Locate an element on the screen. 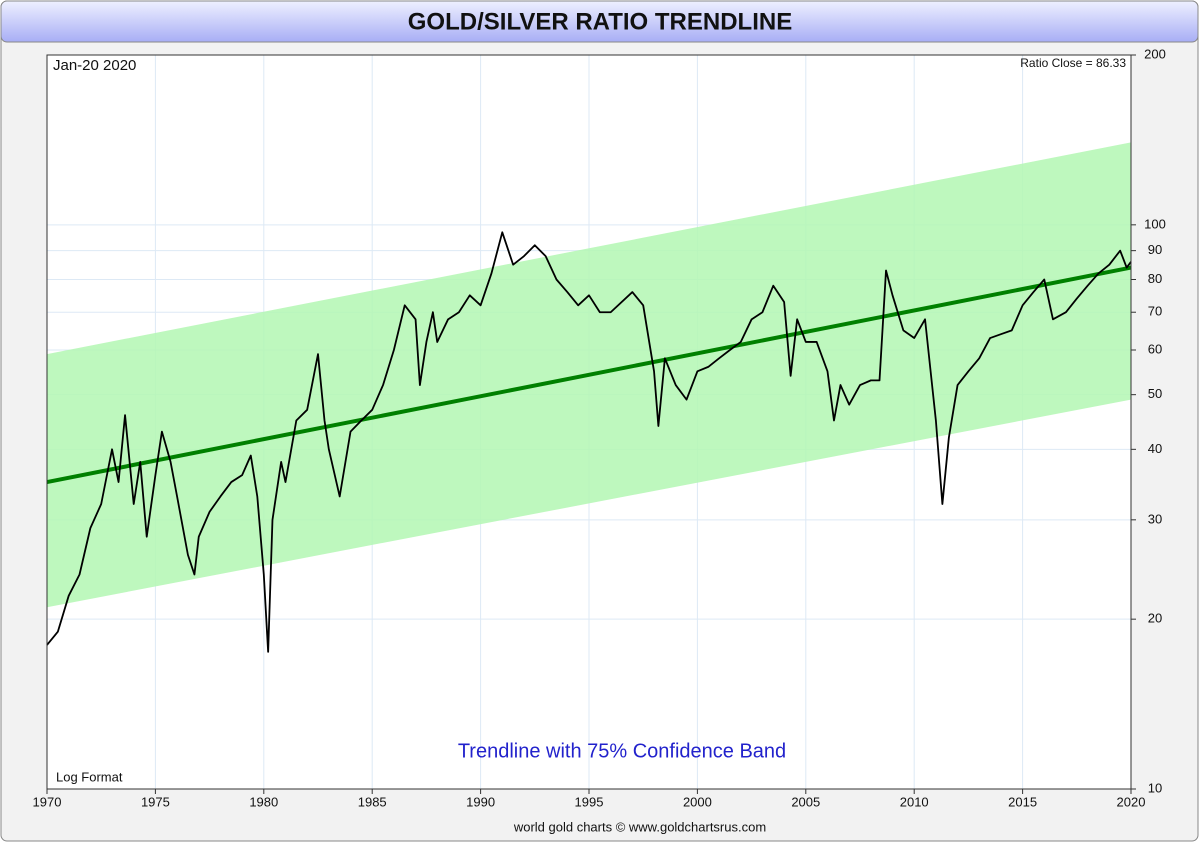 This screenshot has width=1200, height=848. last-value-label: Ratio Close = 86.33 is located at coordinates (1073, 63).